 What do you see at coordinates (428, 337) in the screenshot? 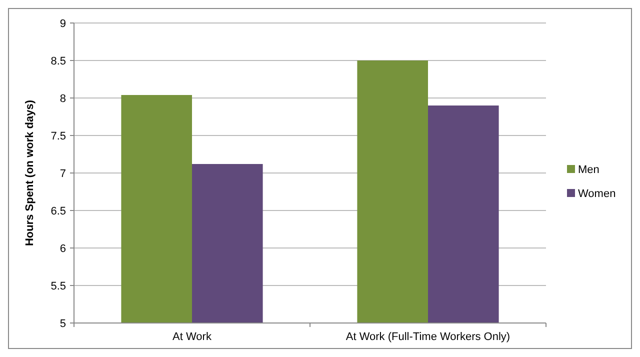
I see `x-tick-label: At Work (Full-Time Workers Only)` at bounding box center [428, 337].